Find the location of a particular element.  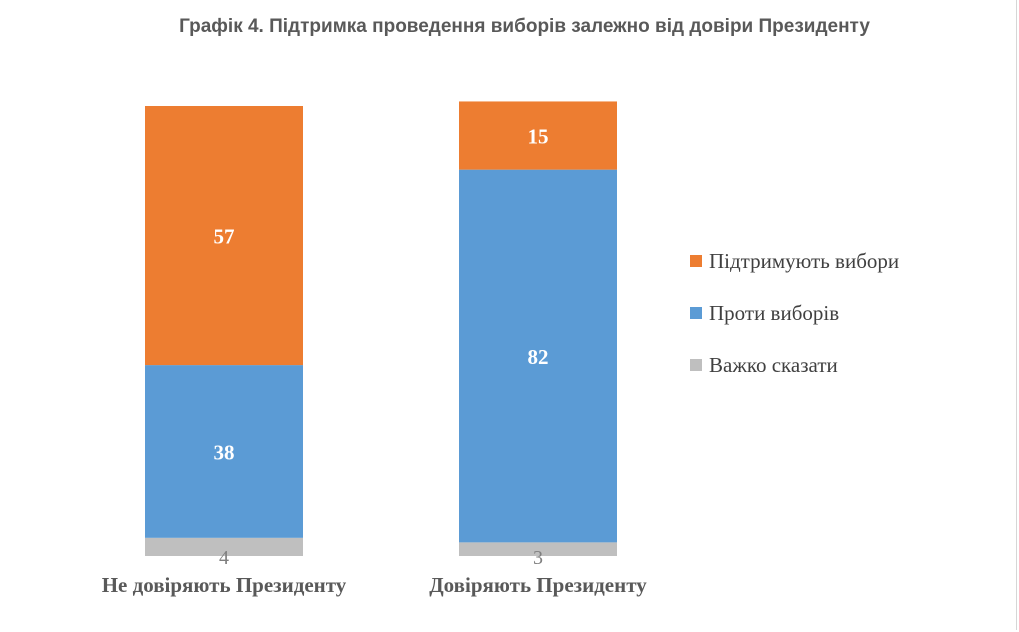

legend-item-0: Підтримують вибори is located at coordinates (794, 261).